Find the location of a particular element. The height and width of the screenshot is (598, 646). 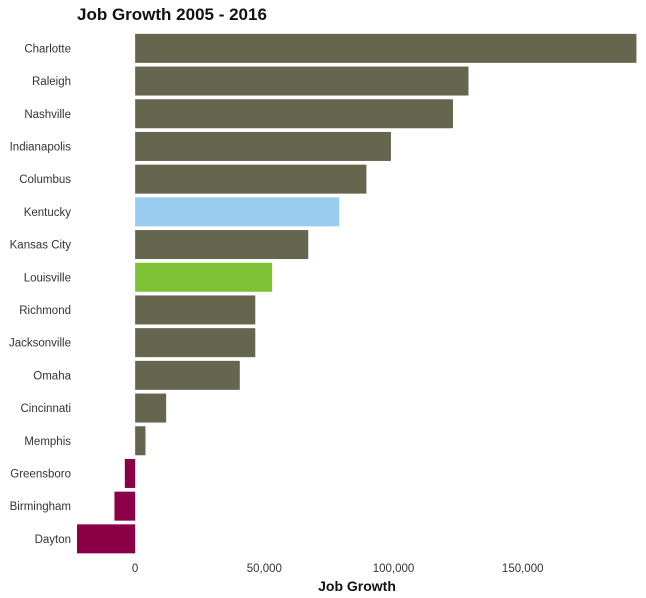

x-tick-label: 150,000 is located at coordinates (523, 569).